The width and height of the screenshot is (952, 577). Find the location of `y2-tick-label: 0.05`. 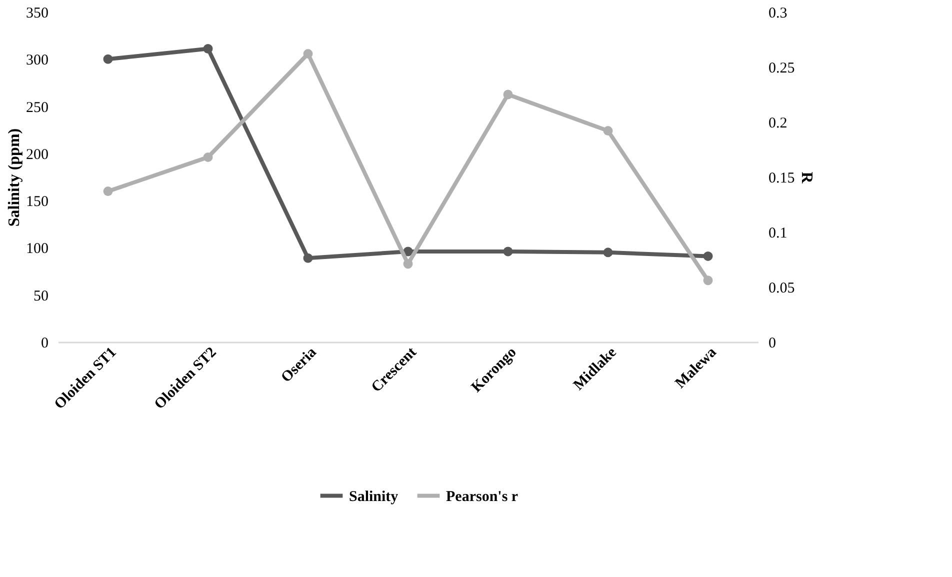

y2-tick-label: 0.05 is located at coordinates (781, 288).